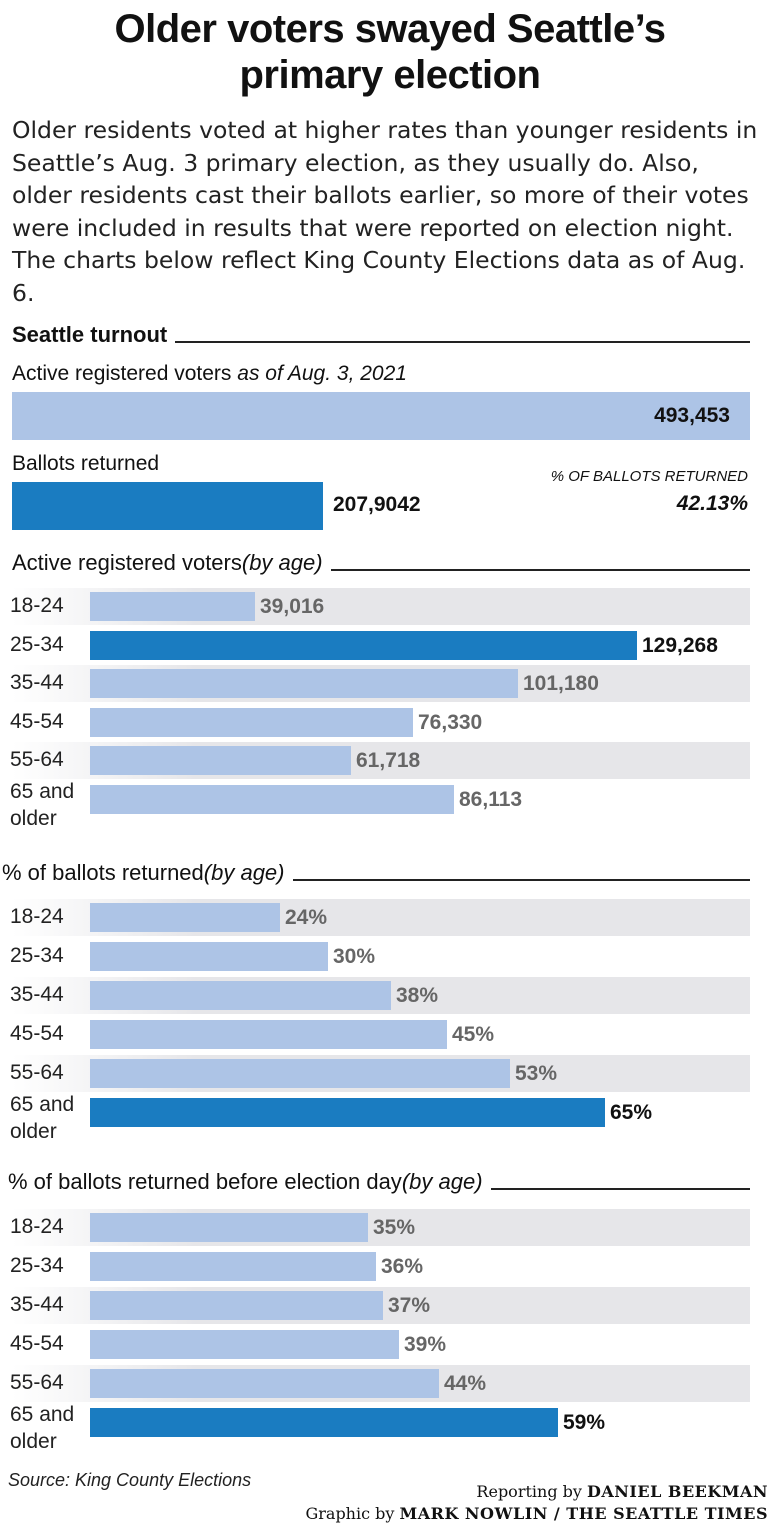  What do you see at coordinates (103, 872) in the screenshot?
I see `chart-heading-text: % of ballots returned` at bounding box center [103, 872].